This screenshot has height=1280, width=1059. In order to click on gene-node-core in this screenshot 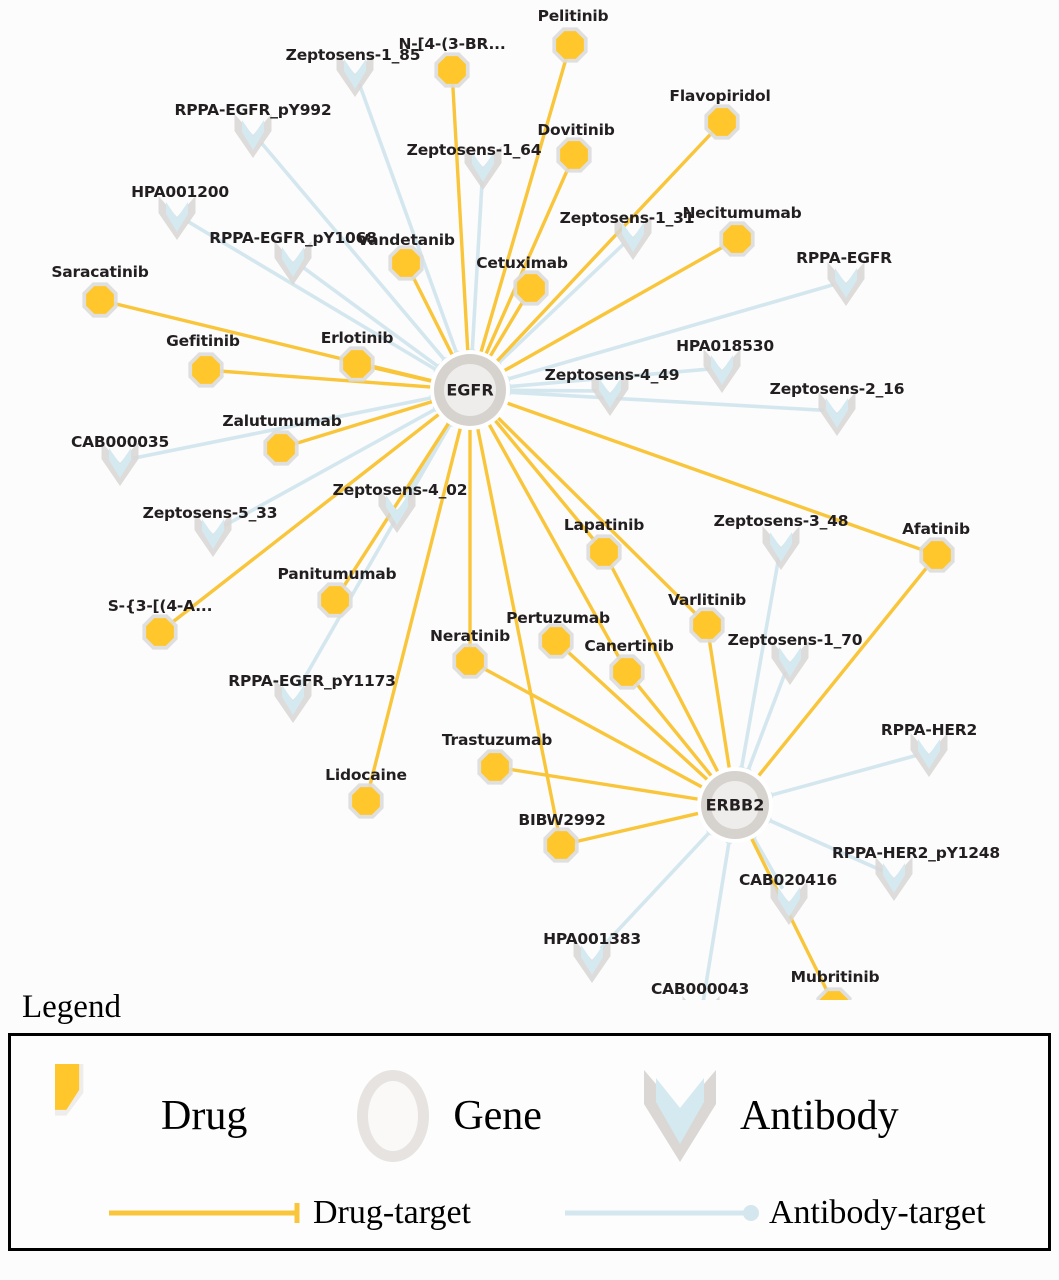, I will do `click(735, 805)`.